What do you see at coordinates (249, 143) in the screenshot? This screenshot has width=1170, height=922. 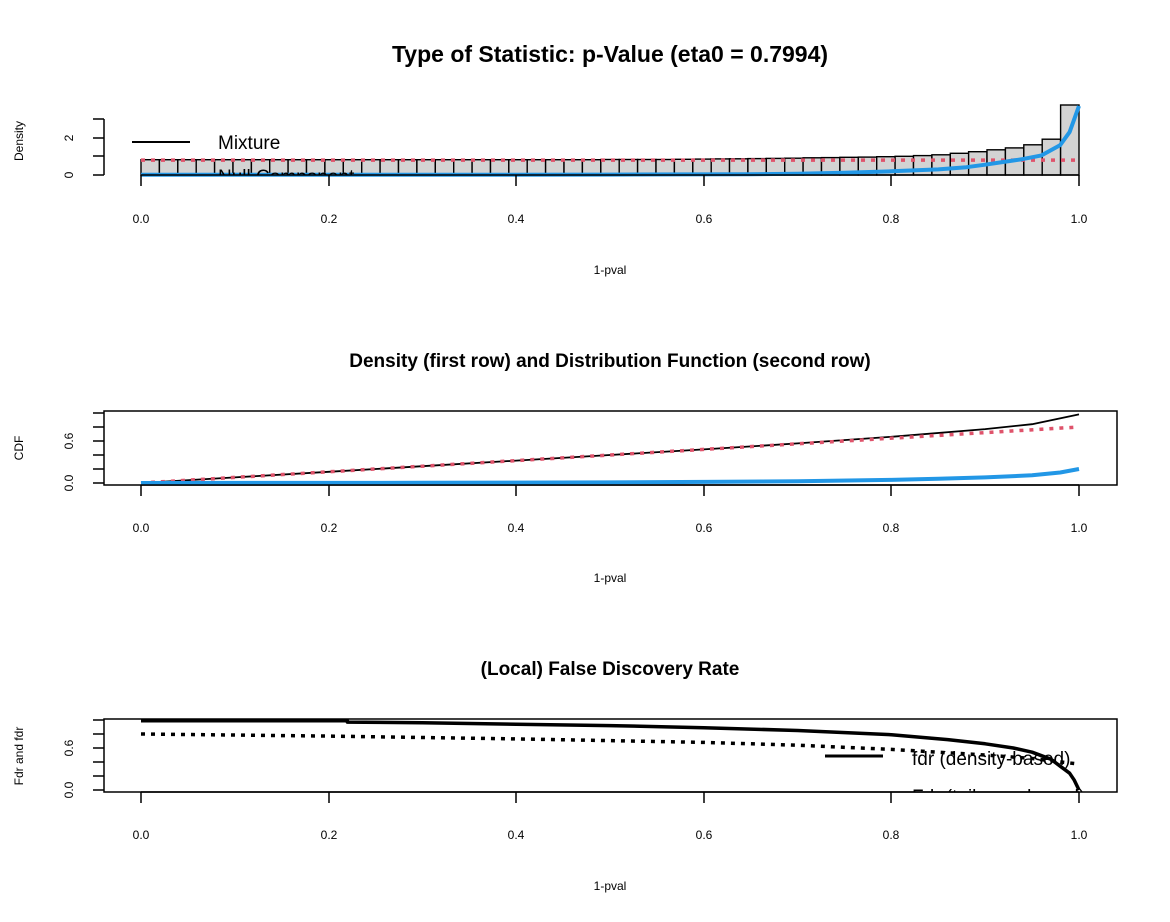 I see `legend-label-mixture: Mixture` at bounding box center [249, 143].